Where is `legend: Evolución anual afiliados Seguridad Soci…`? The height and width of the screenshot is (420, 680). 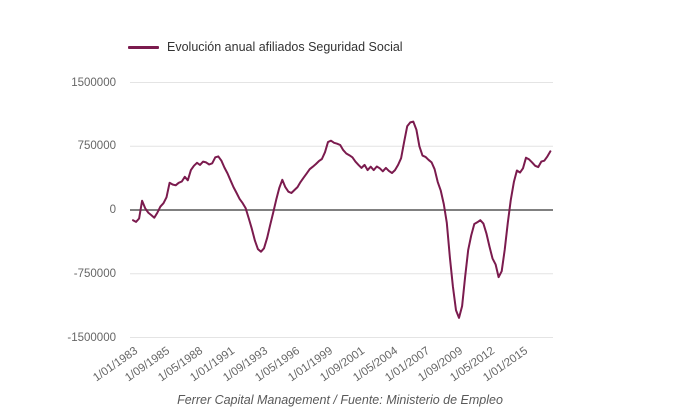
legend: Evolución anual afiliados Seguridad Soci… is located at coordinates (265, 47).